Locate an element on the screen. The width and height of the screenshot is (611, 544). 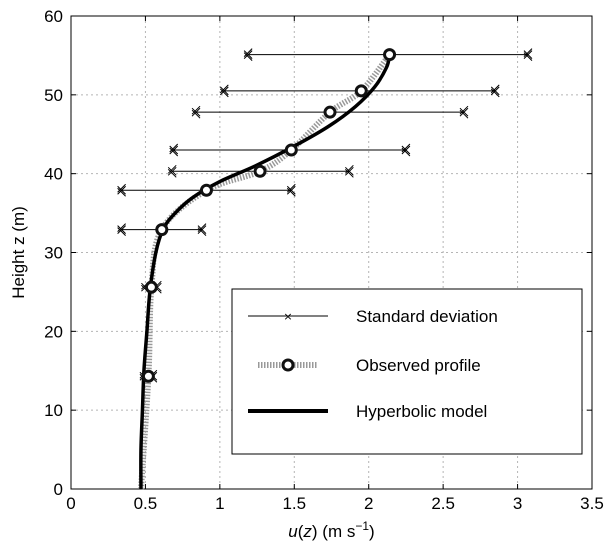
x-tick-label: 2.5 is located at coordinates (443, 503).